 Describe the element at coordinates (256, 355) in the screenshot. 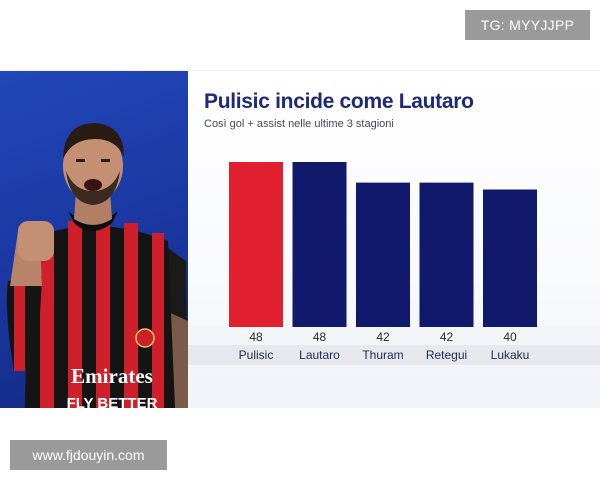

I see `category-label-pulisic: Pulisic` at that location.